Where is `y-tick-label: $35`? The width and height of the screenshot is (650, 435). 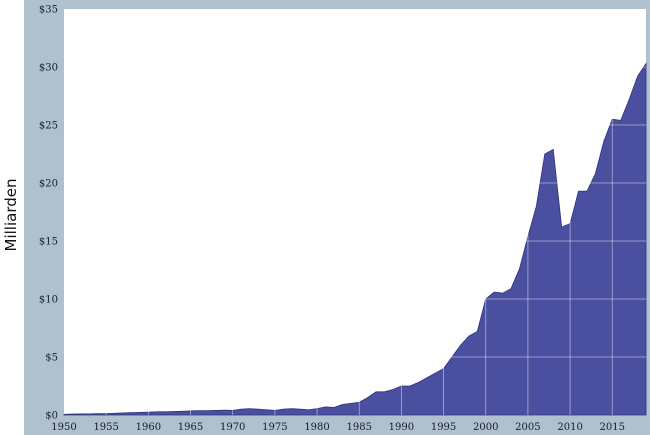 y-tick-label: $35 is located at coordinates (48, 10).